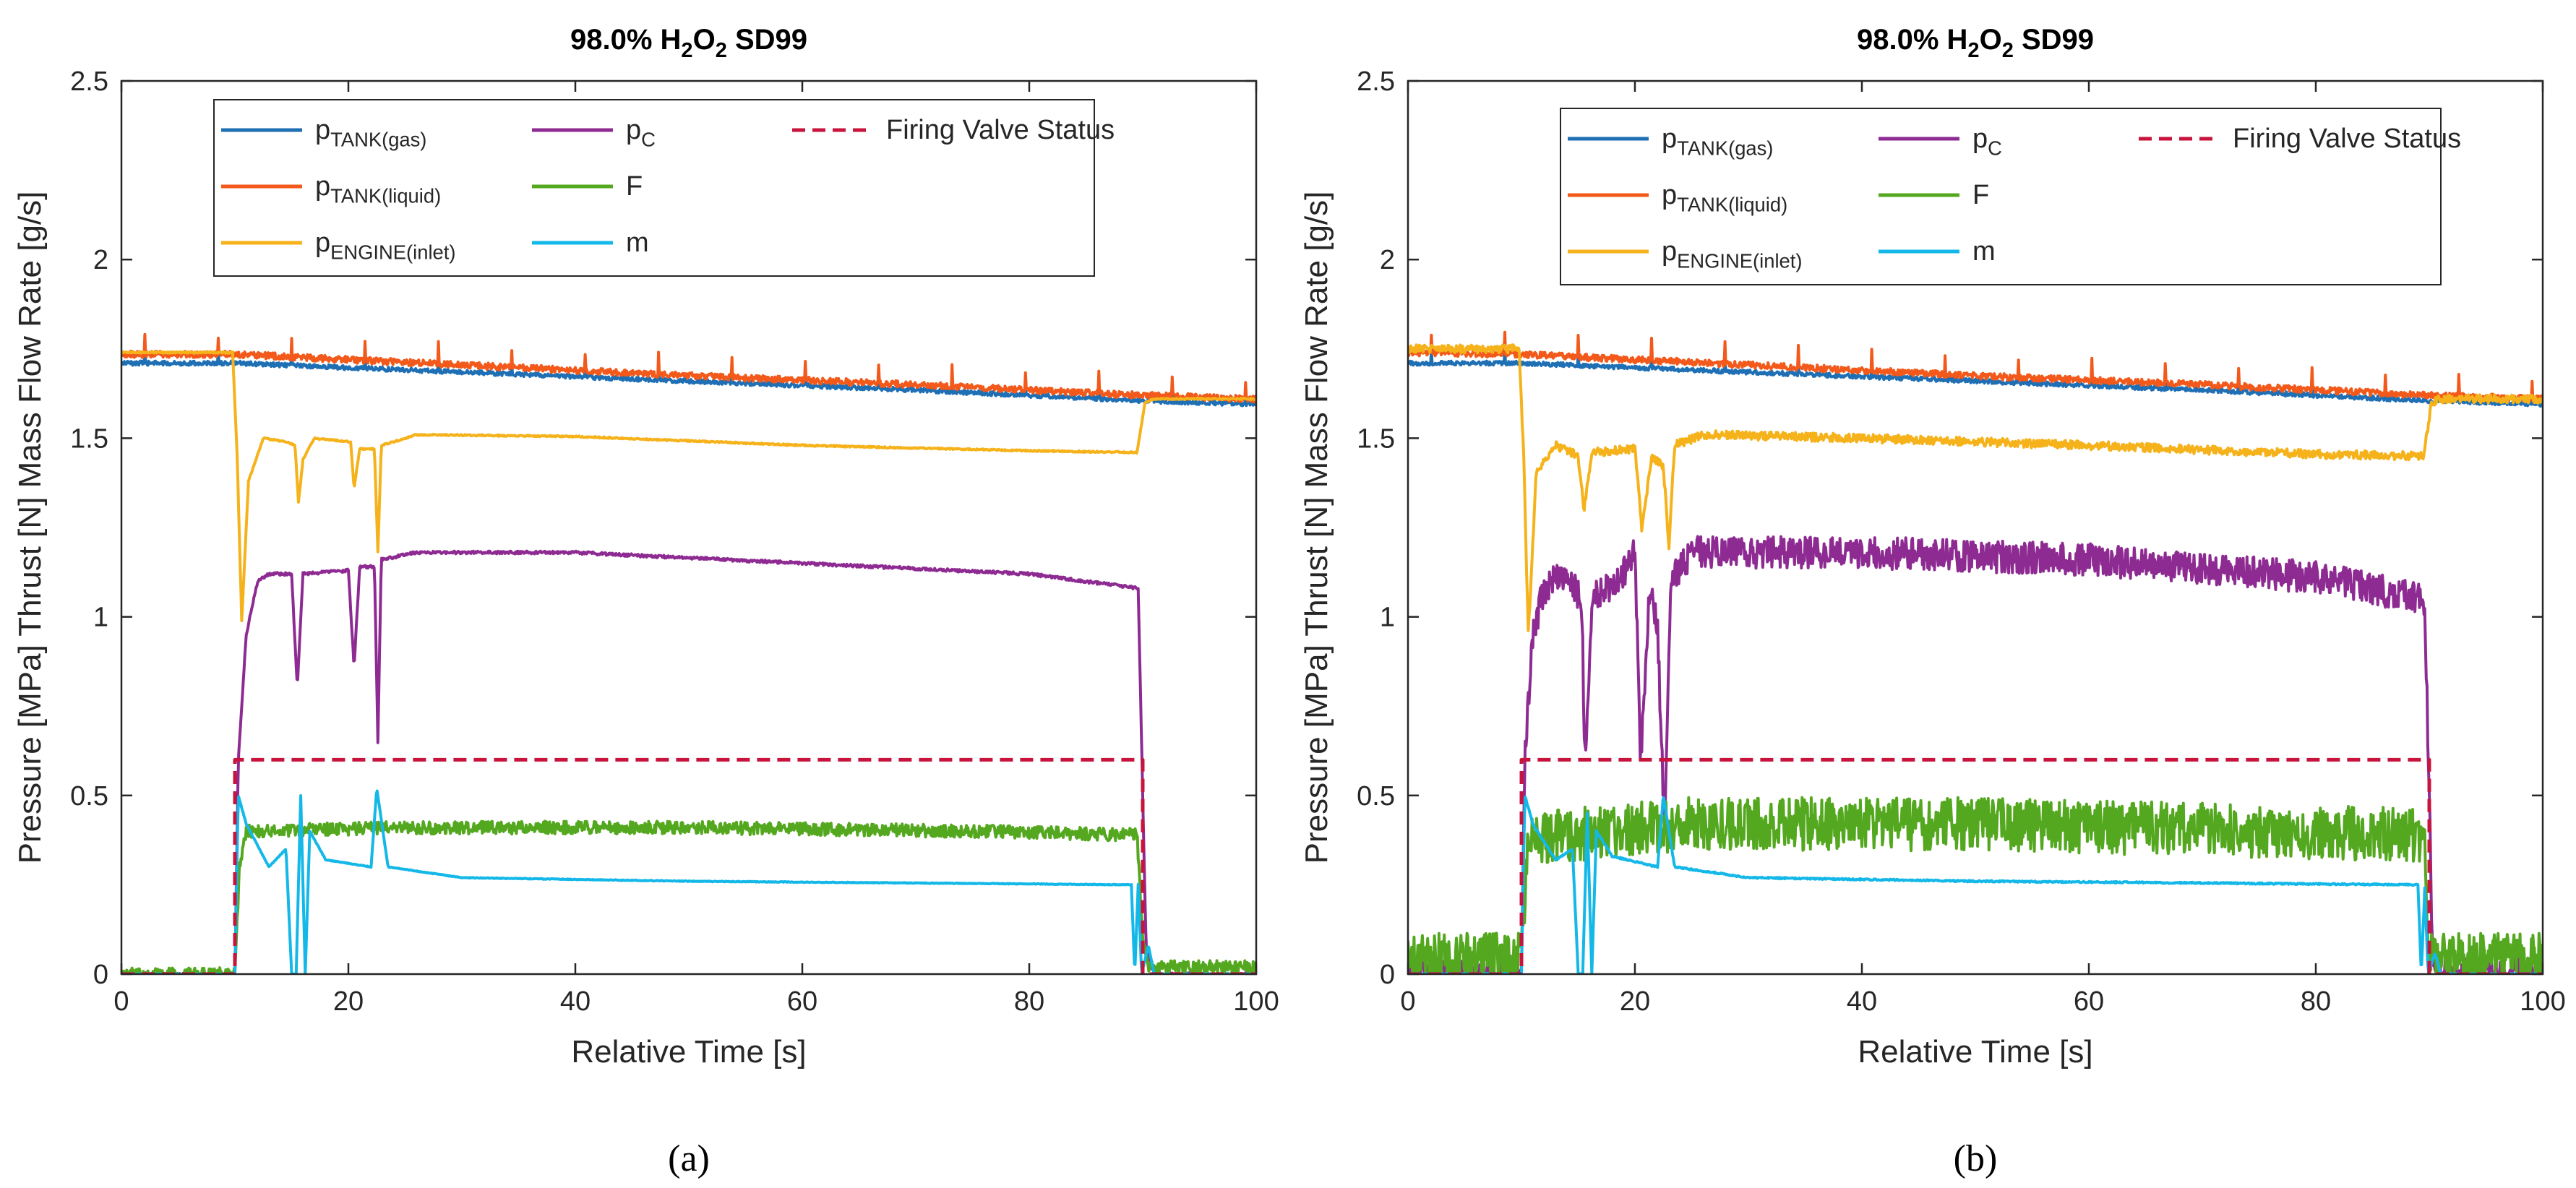 The image size is (2576, 1188). I want to click on panel-label: (b), so click(1976, 1158).